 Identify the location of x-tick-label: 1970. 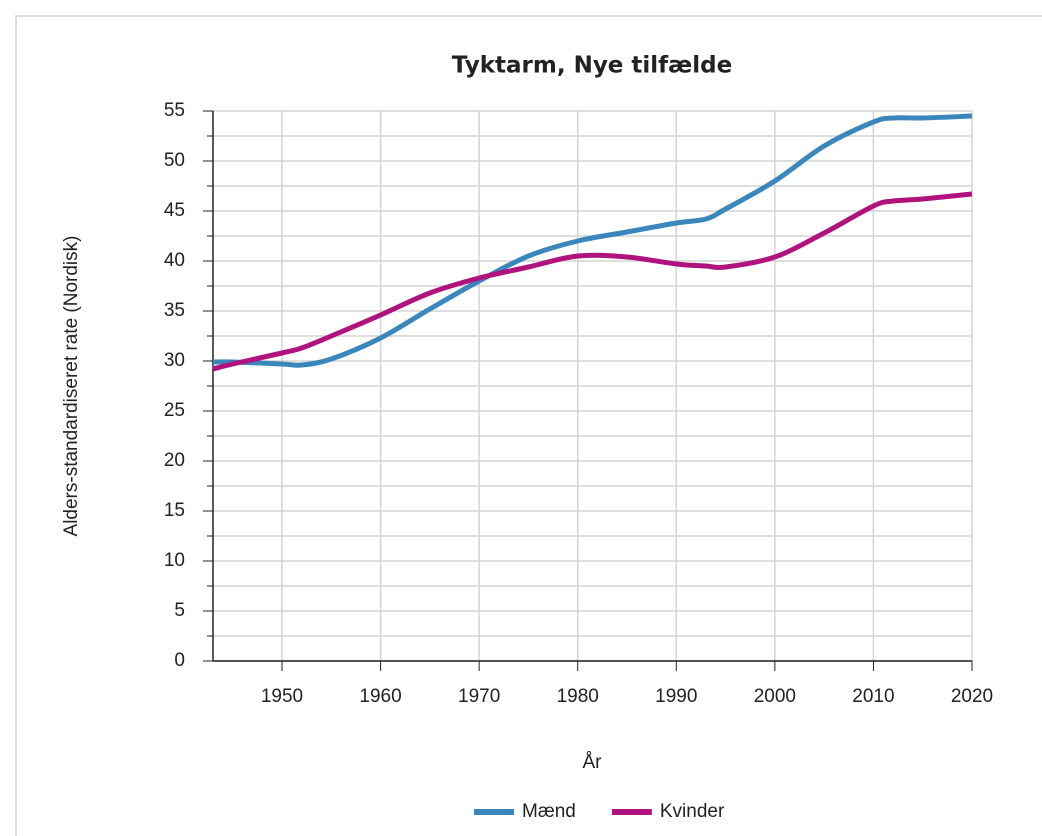
(479, 696).